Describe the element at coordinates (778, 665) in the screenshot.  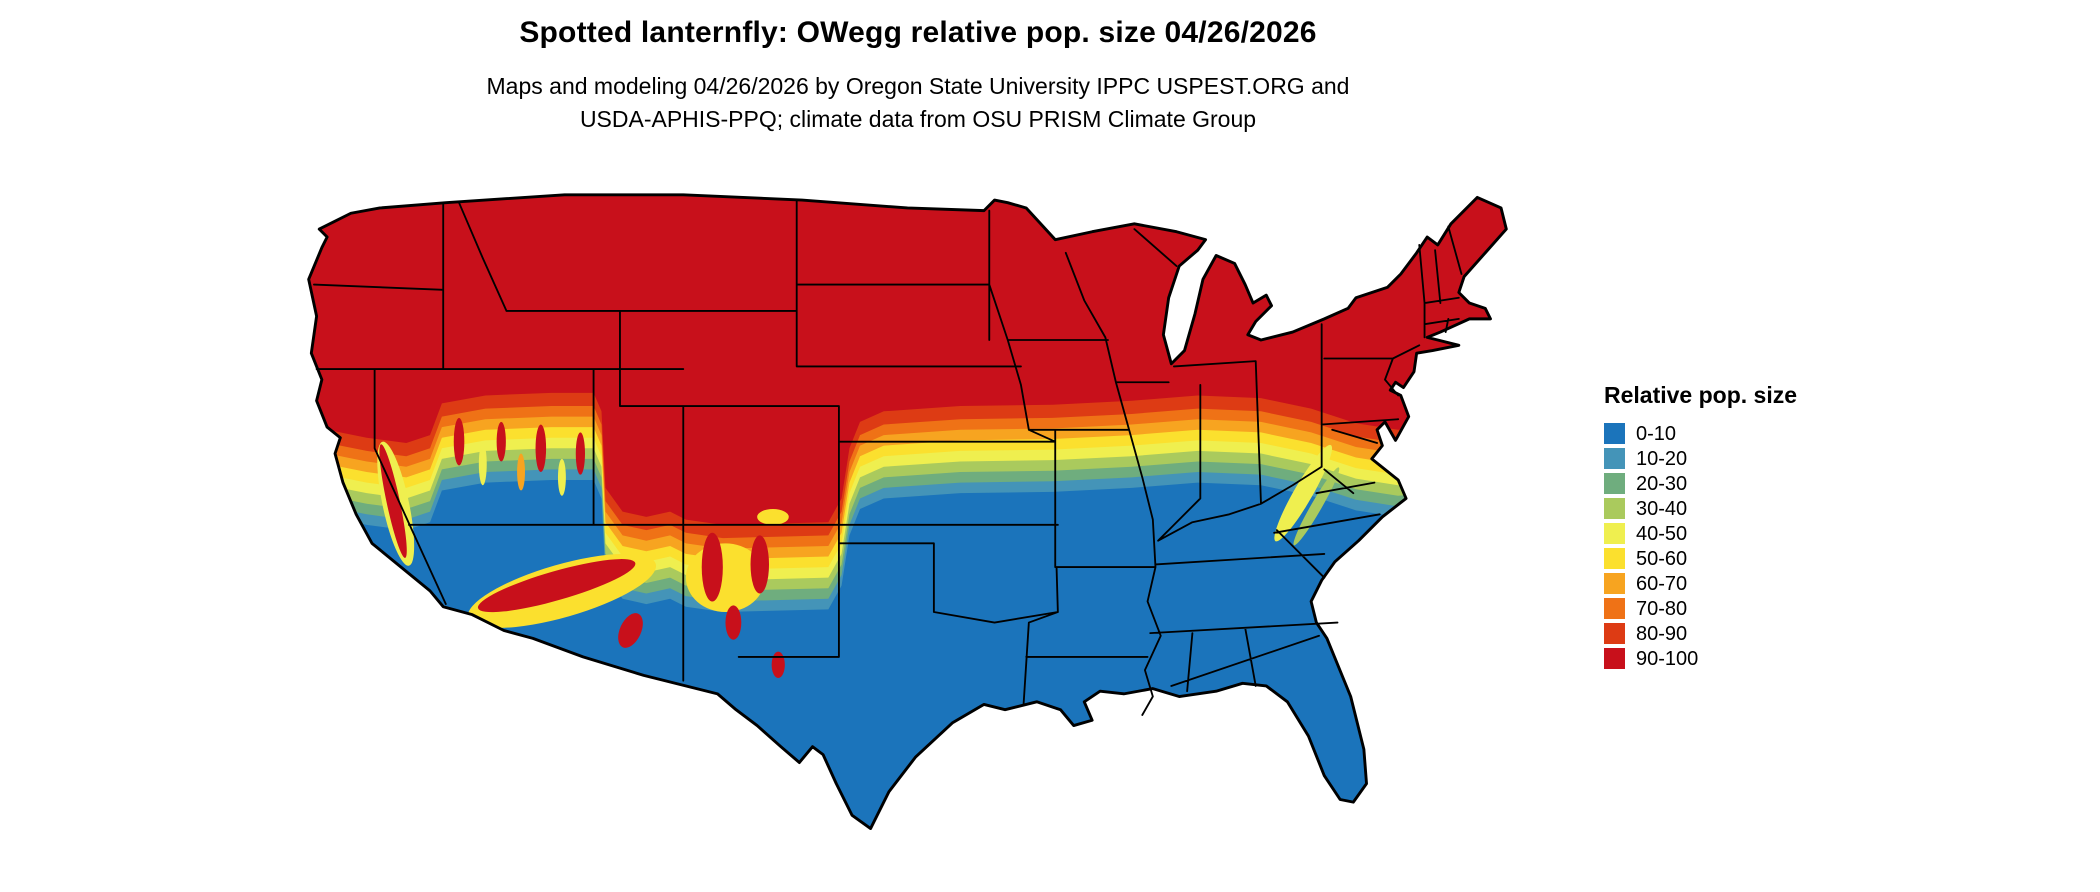
I see `terrain-patch-westtexas` at that location.